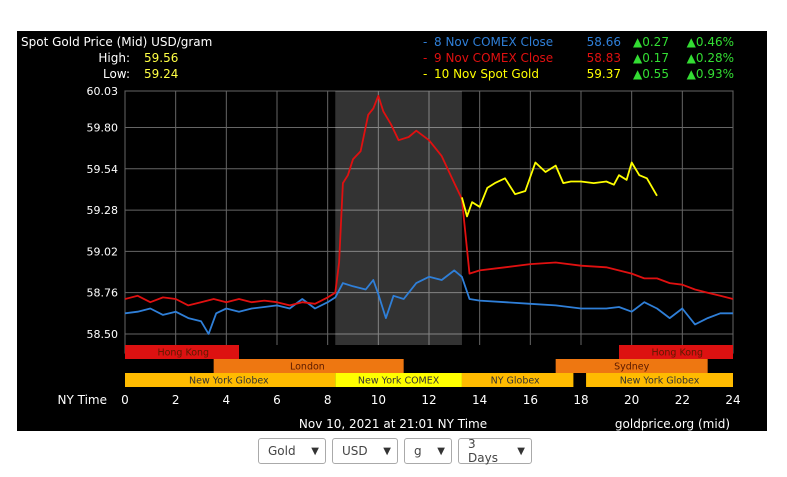  What do you see at coordinates (530, 400) in the screenshot?
I see `x-tick-label: 16` at bounding box center [530, 400].